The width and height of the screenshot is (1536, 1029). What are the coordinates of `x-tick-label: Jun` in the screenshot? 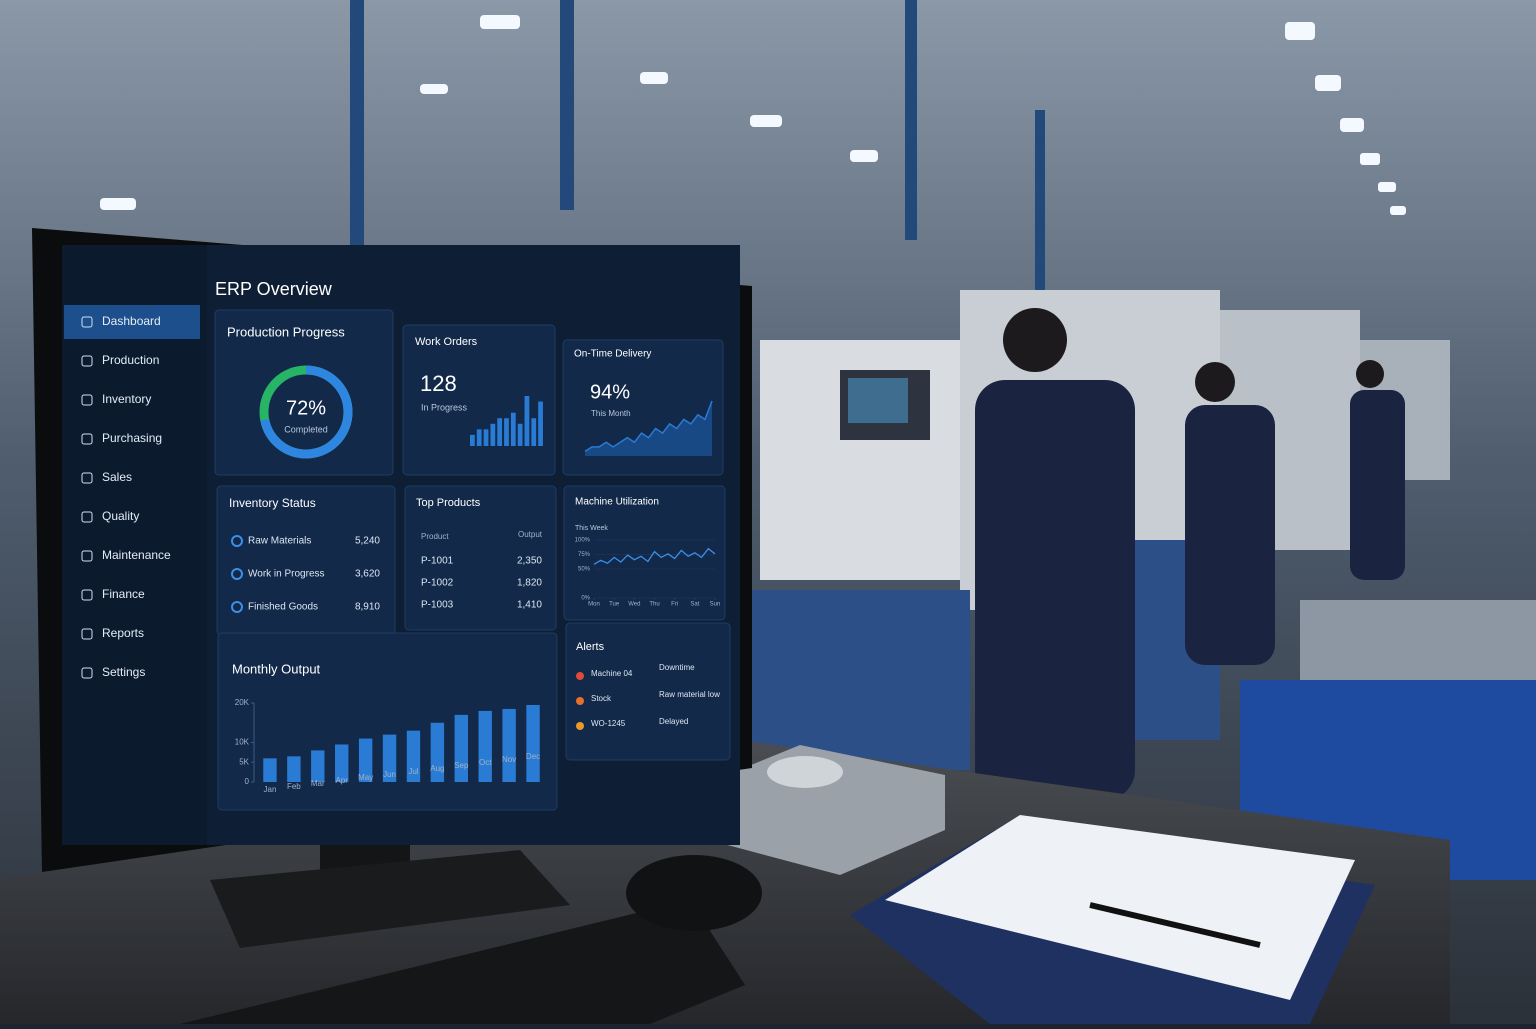 It's located at (389, 774).